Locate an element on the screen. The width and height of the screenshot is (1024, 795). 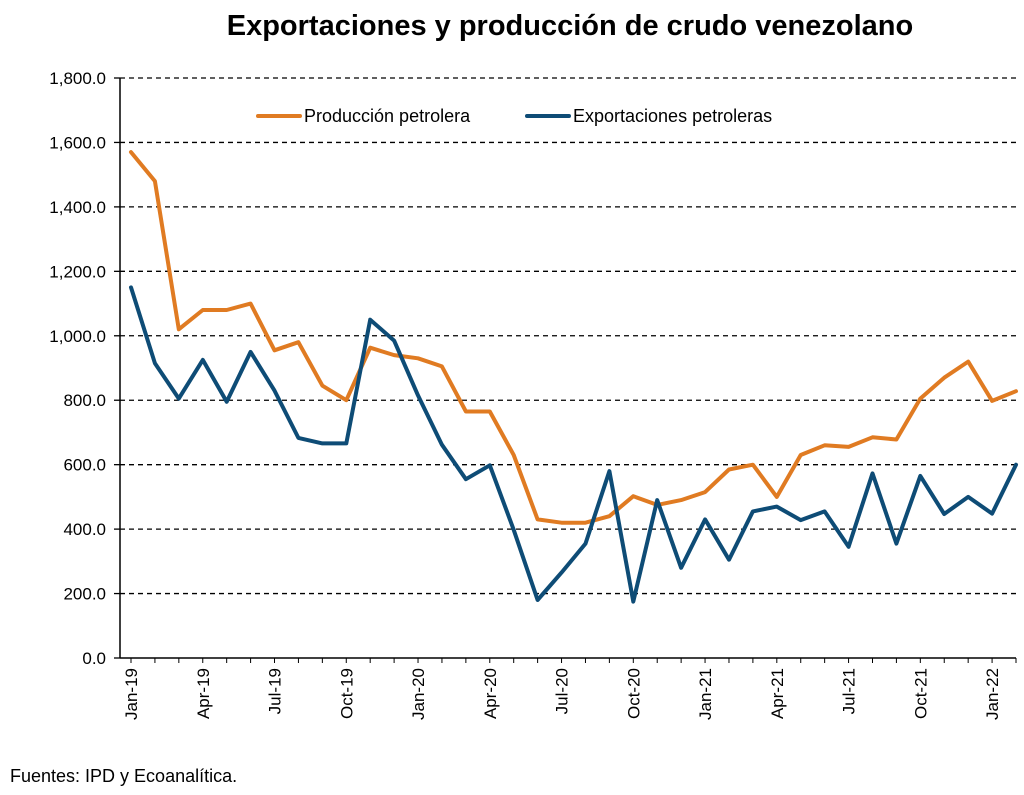
x-tick-label: Apr-21 is located at coordinates (777, 693).